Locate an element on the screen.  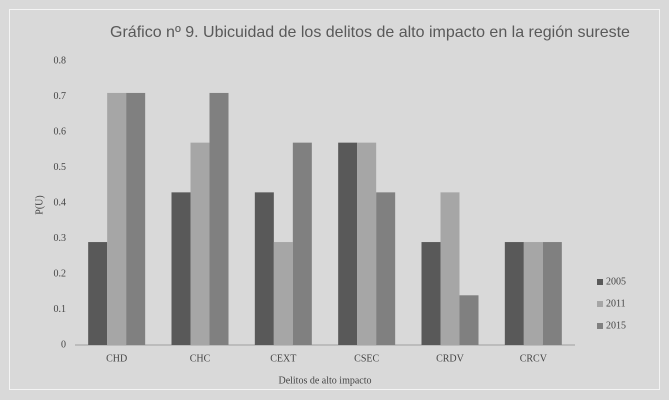
x-axis-label: Delitos de alto impacto is located at coordinates (324, 380).